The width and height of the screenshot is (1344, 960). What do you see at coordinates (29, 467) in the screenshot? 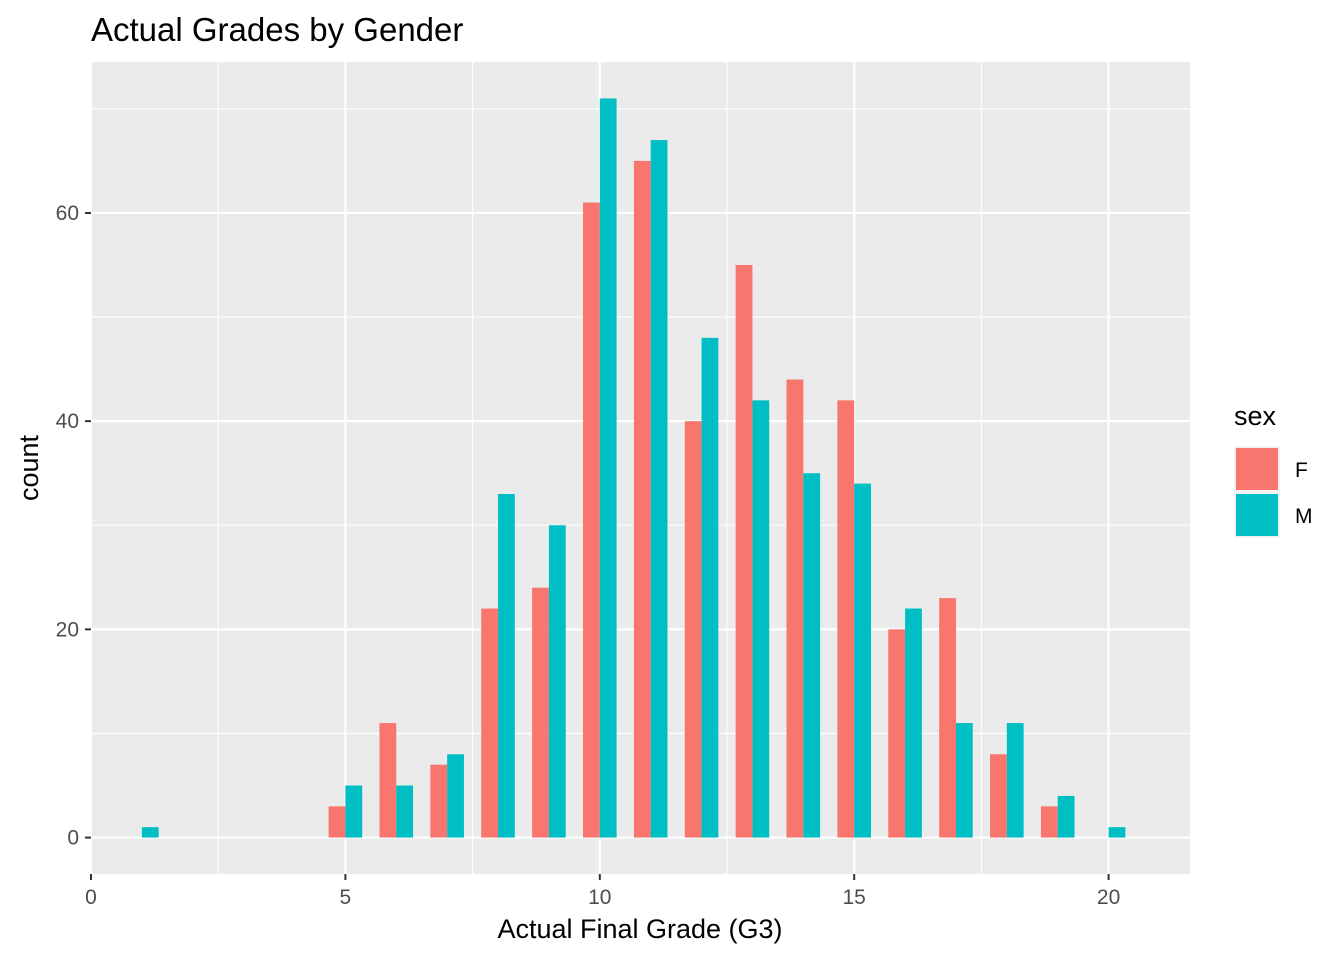
I see `y-axis-title: count` at bounding box center [29, 467].